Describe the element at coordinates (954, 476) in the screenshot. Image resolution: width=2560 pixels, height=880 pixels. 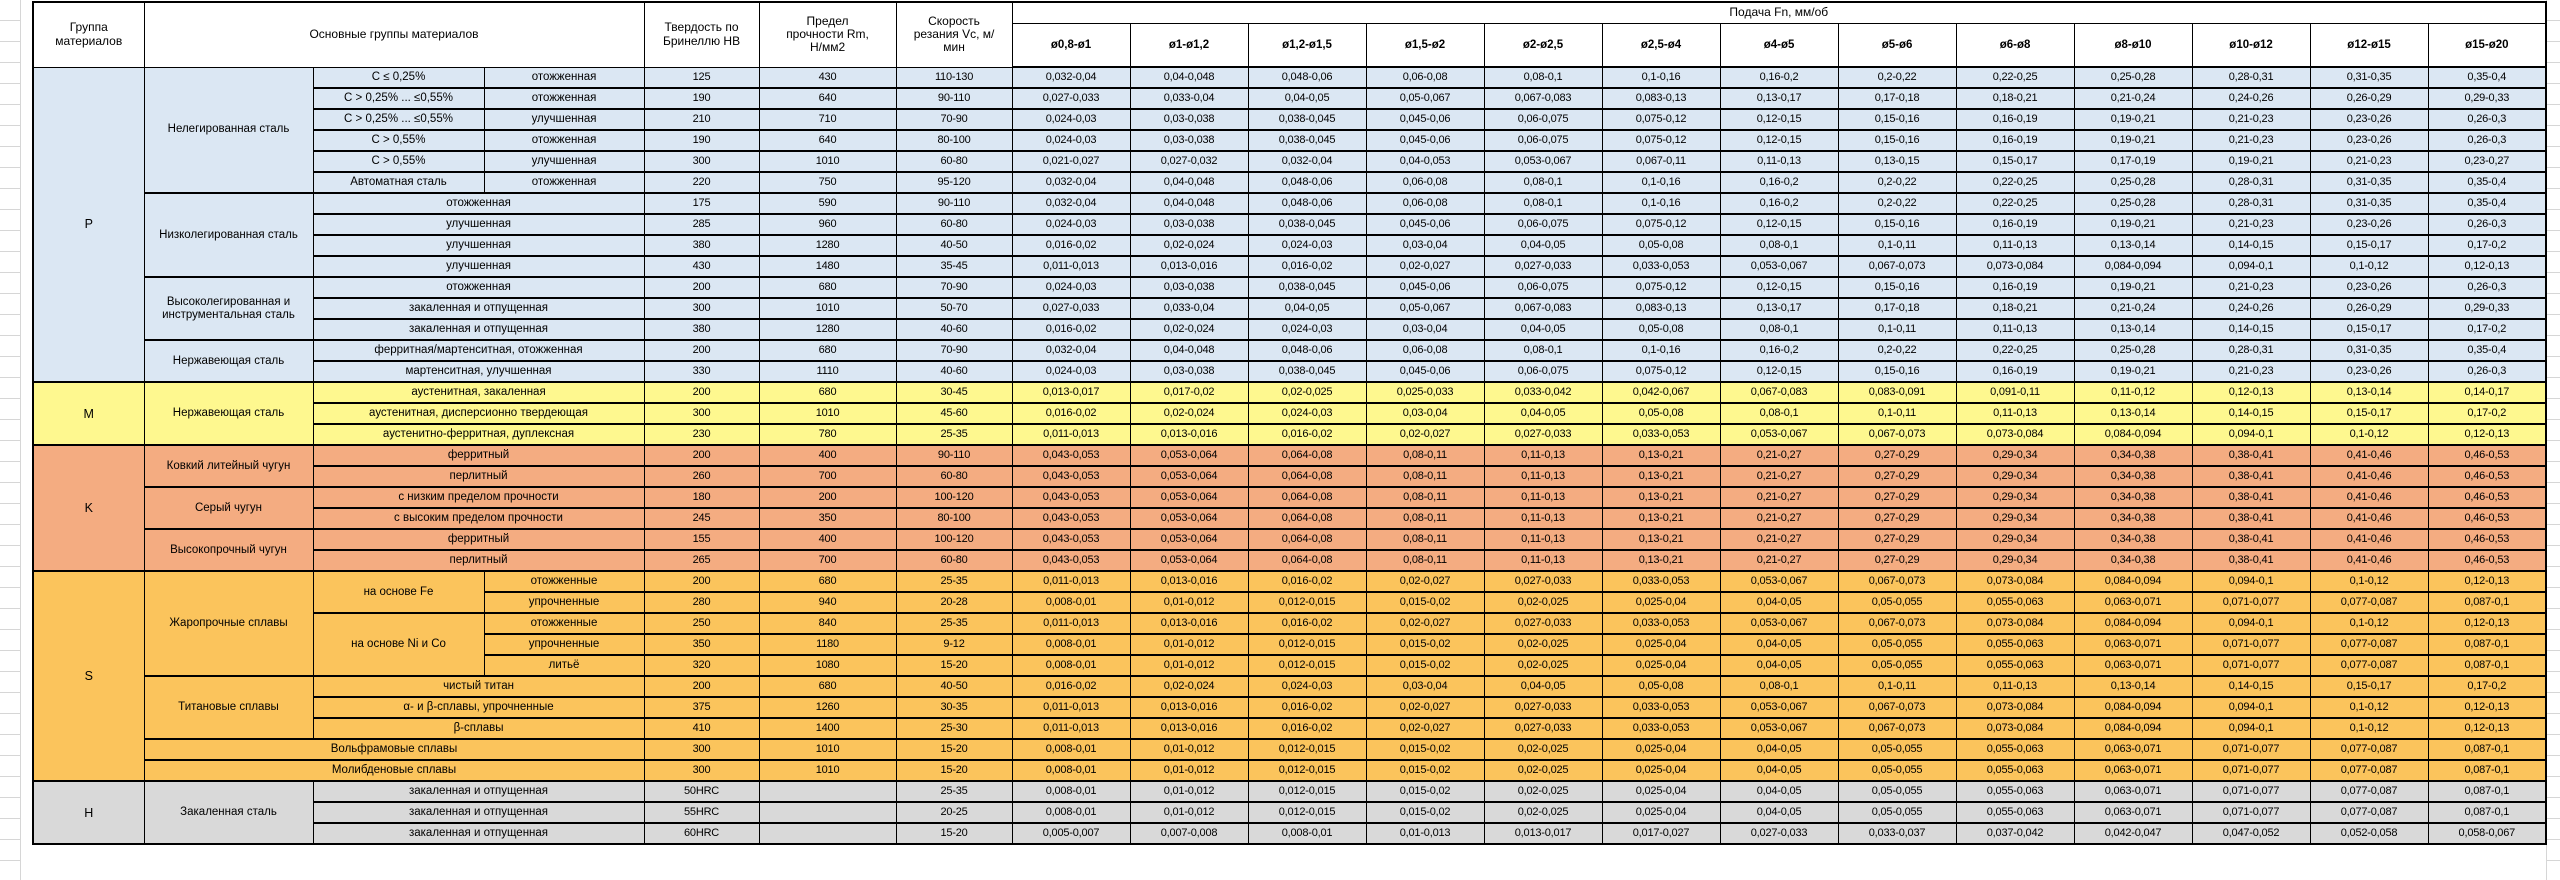
I see `cutting-speed-cell: 60-80` at that location.